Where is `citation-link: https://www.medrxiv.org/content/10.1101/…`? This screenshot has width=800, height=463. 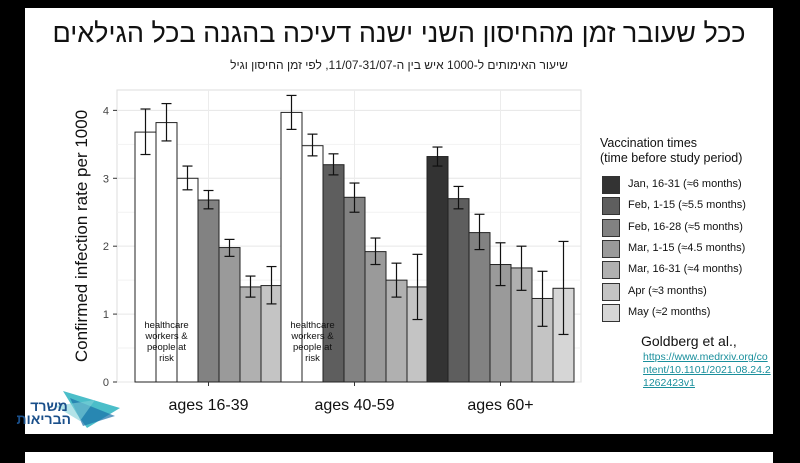 citation-link: https://www.medrxiv.org/content/10.1101/… is located at coordinates (707, 370).